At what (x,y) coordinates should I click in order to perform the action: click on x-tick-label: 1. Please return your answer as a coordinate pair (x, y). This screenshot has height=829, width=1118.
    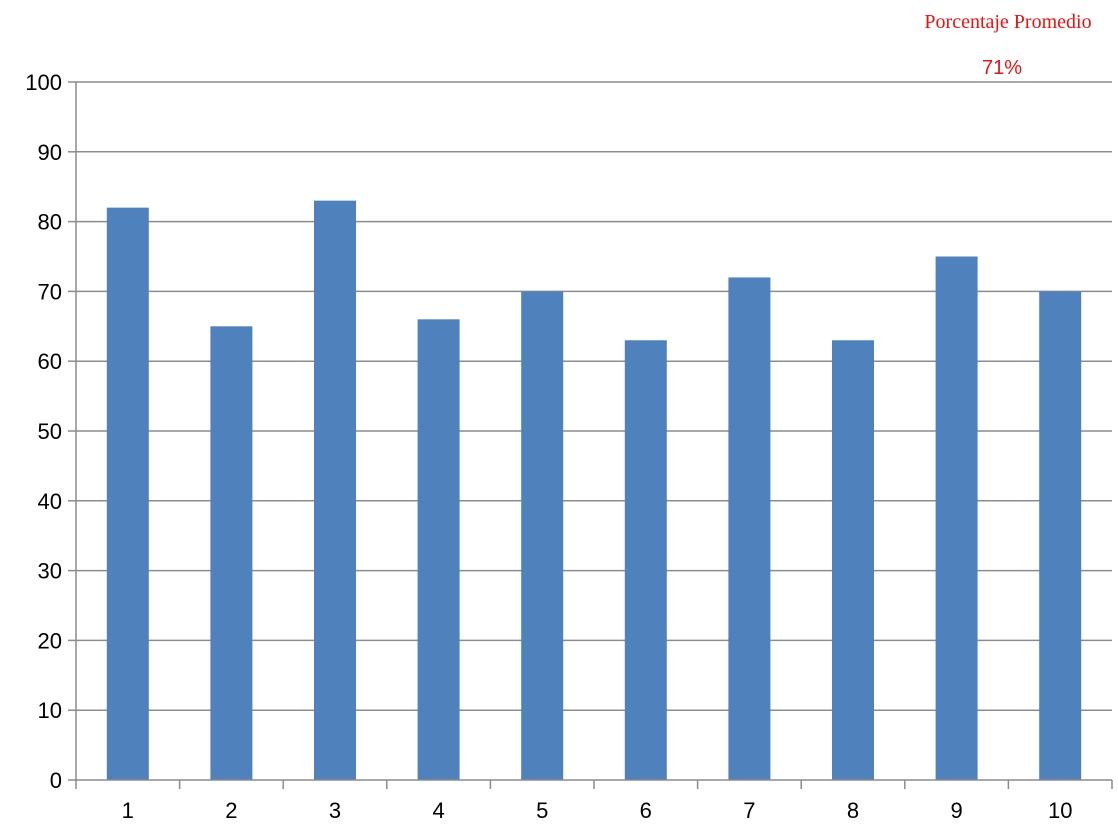
    Looking at the image, I should click on (128, 810).